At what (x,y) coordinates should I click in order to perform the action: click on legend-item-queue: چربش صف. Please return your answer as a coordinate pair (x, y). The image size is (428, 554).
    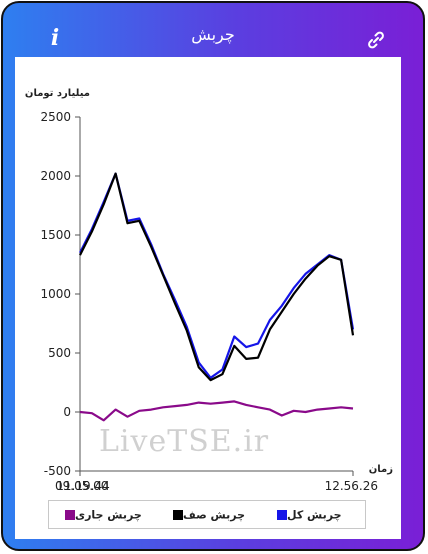
    Looking at the image, I should click on (206, 514).